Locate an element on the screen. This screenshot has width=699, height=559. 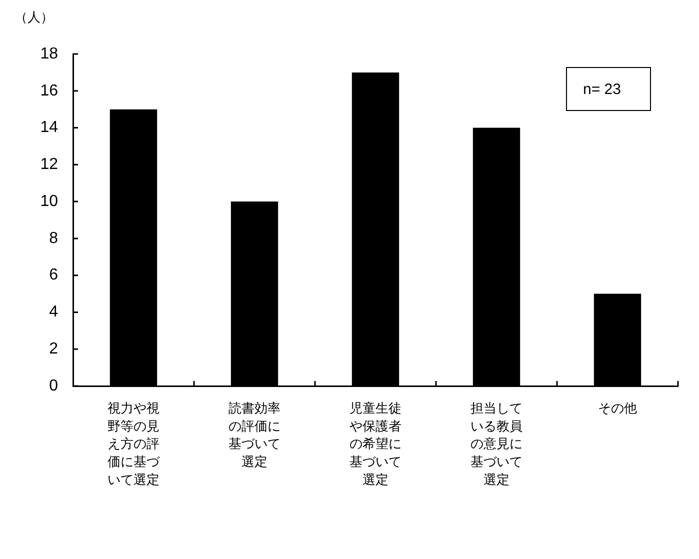
y-tick-label: 14 is located at coordinates (49, 127).